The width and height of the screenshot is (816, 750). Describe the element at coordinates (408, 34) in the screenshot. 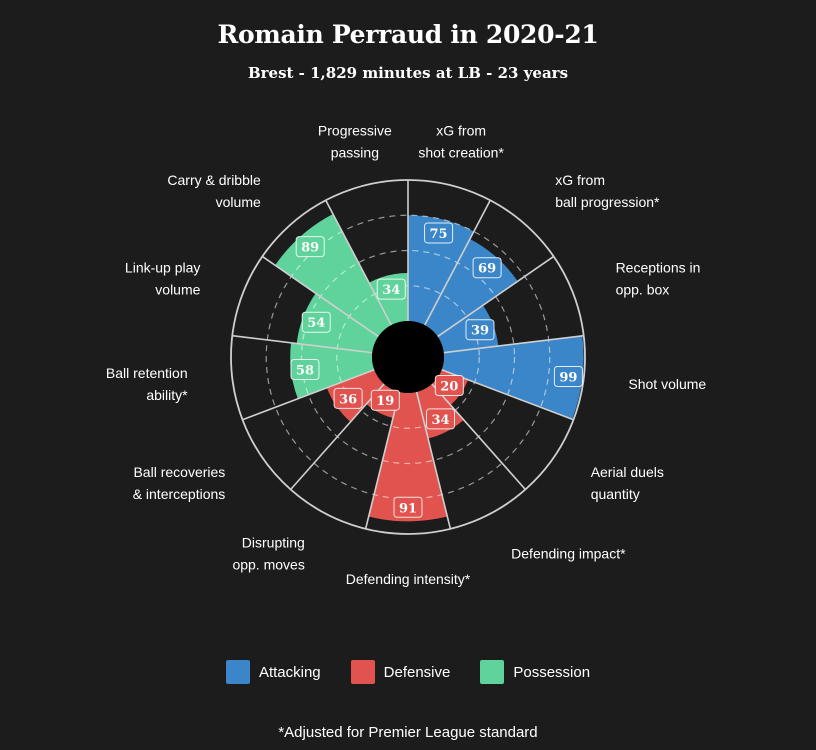

I see `chart-title: Romain Perraud in 2020-21` at that location.